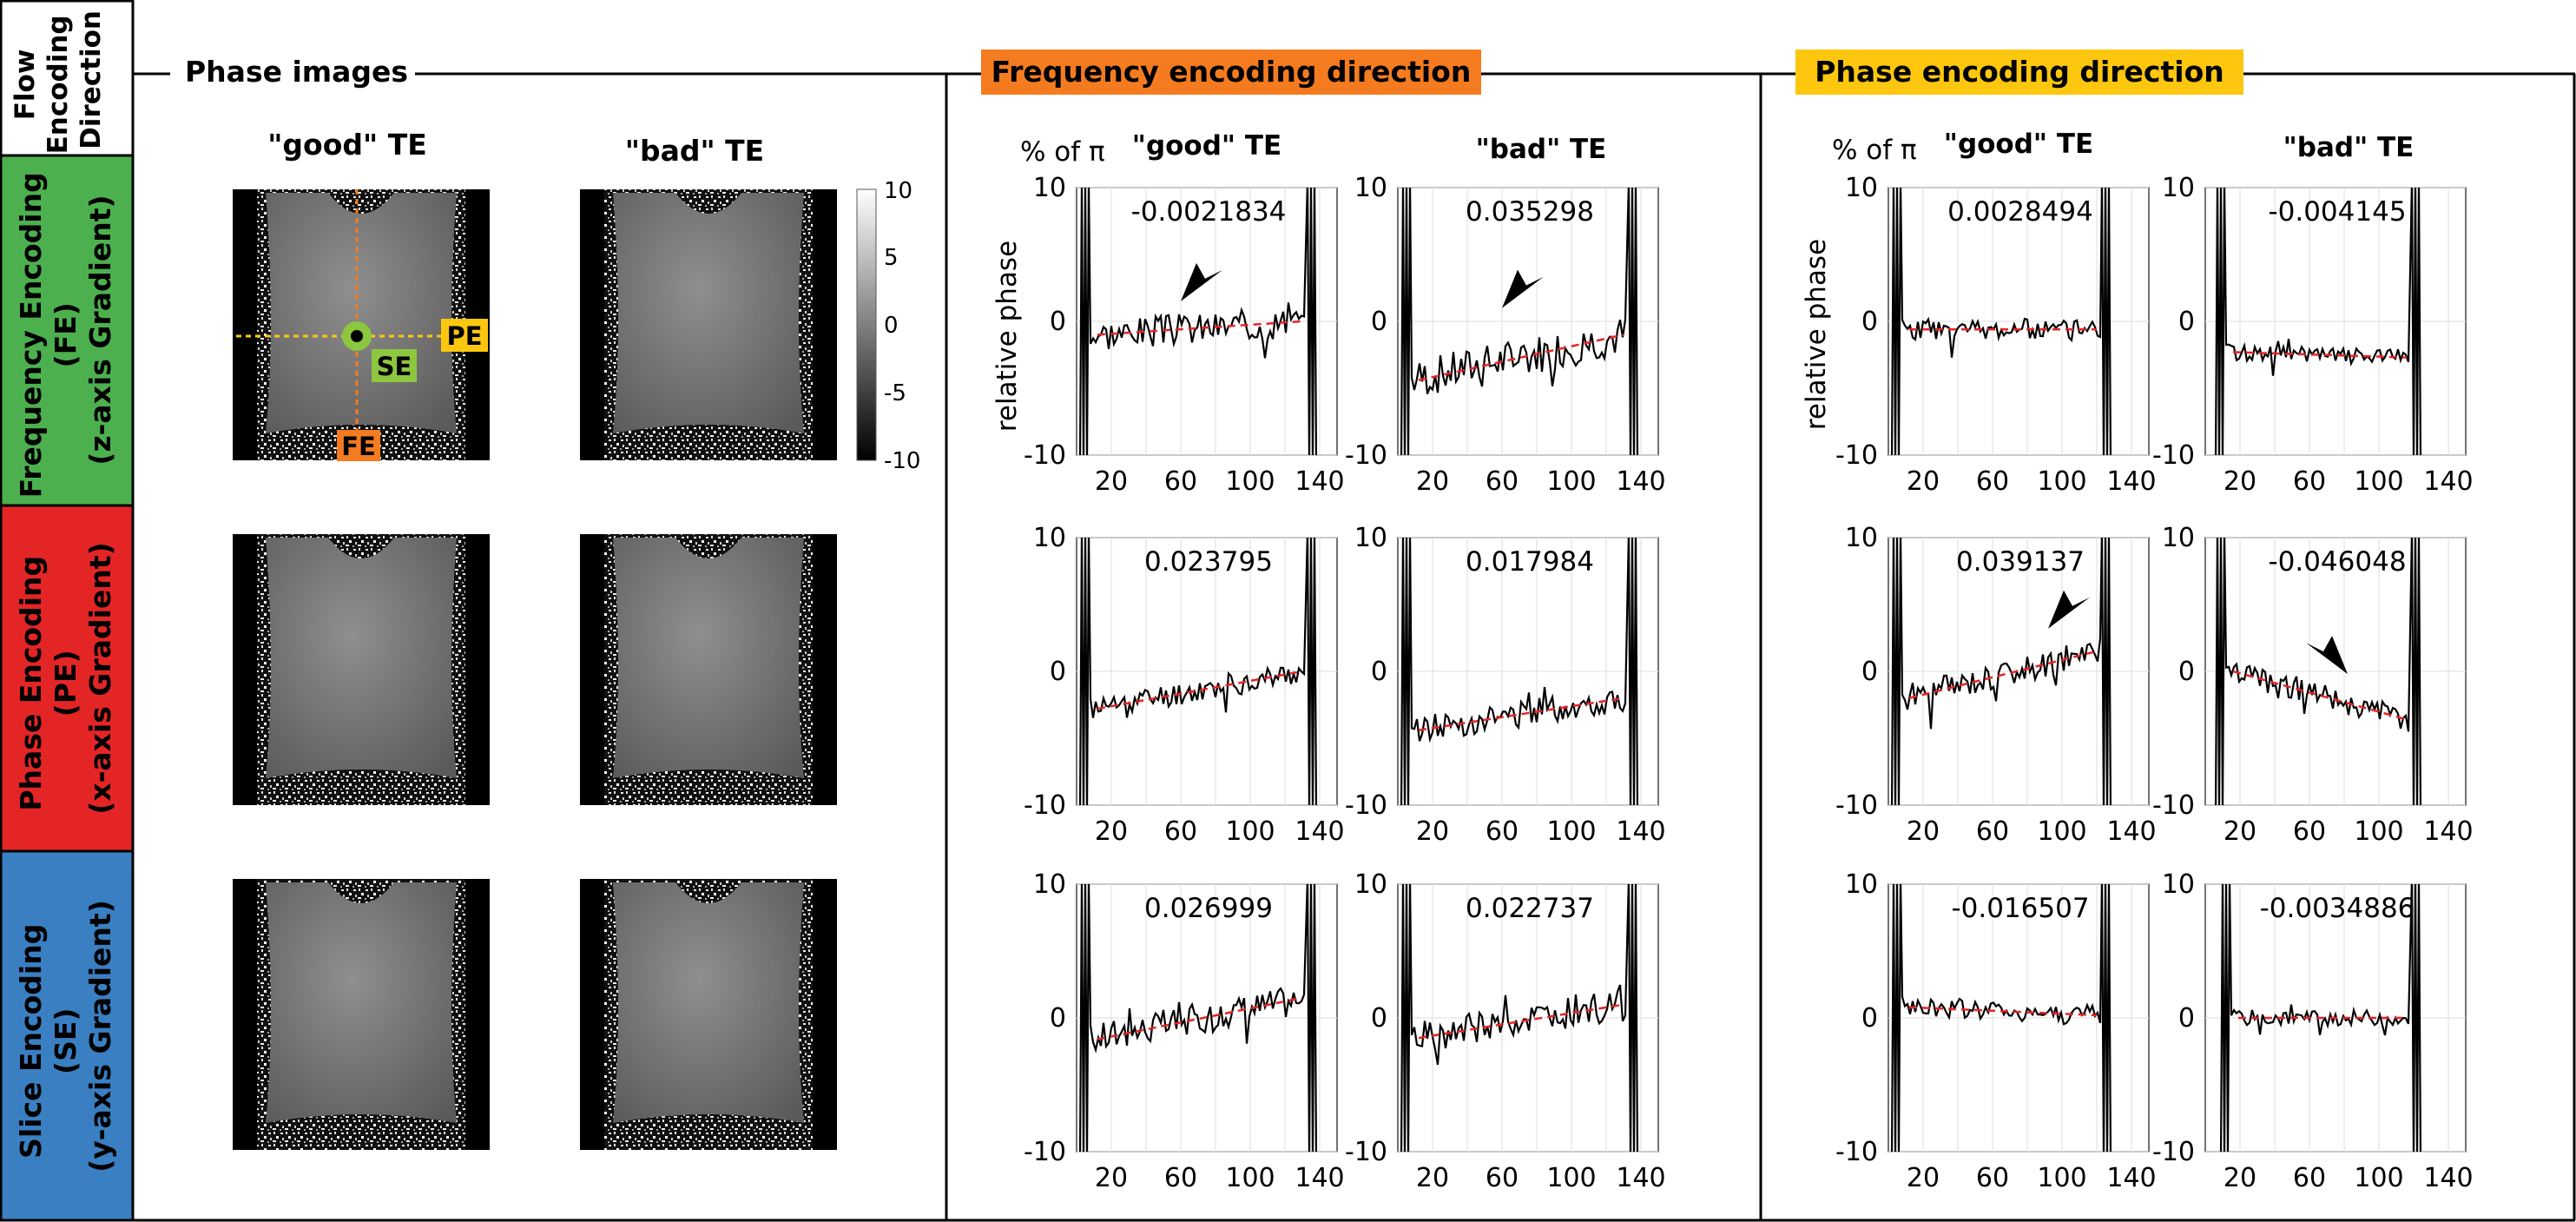  What do you see at coordinates (67, 78) in the screenshot?
I see `row-header-title-cell` at bounding box center [67, 78].